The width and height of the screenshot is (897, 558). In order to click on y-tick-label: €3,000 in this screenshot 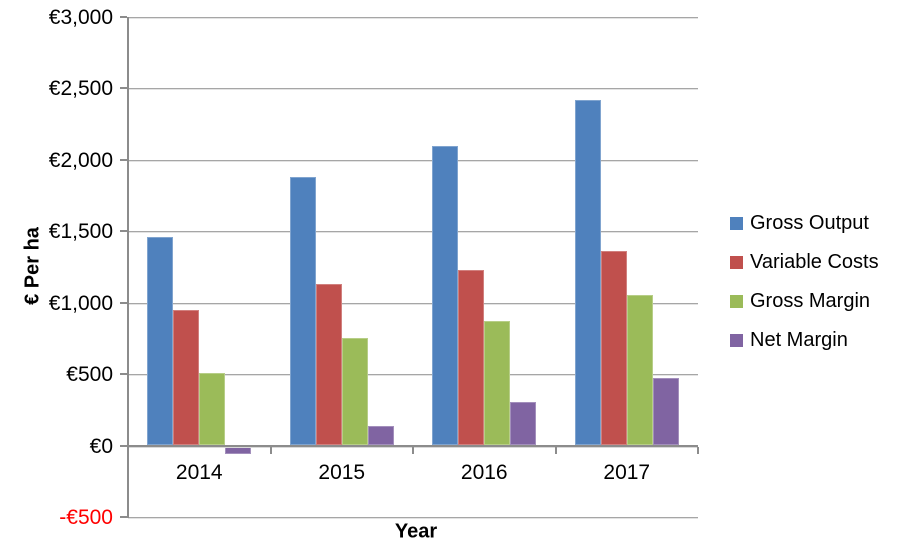, I will do `click(80, 17)`.